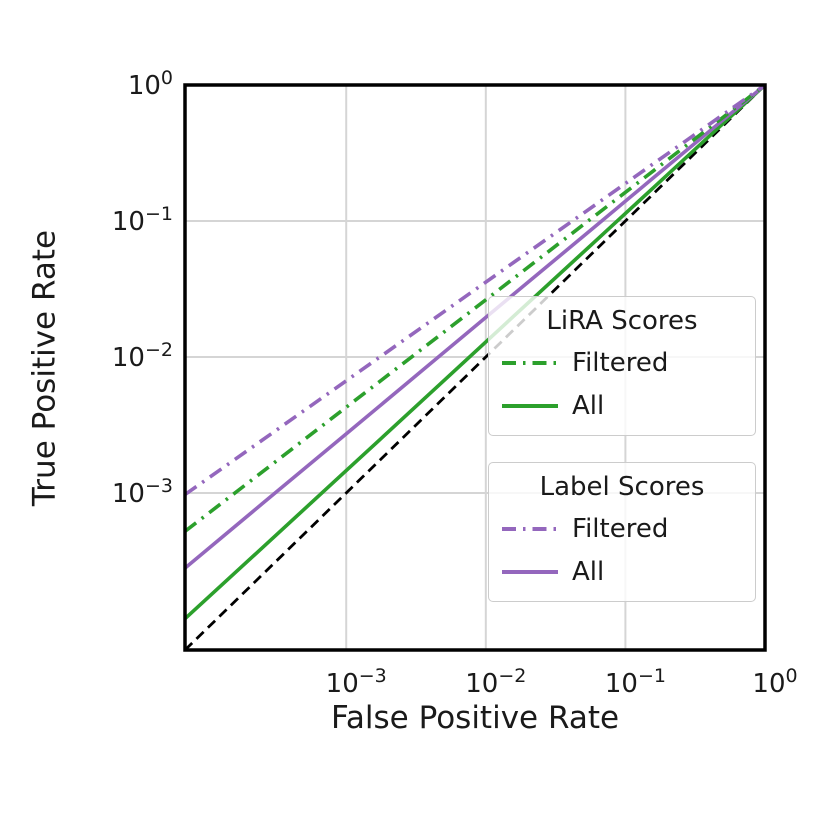 The width and height of the screenshot is (830, 830). What do you see at coordinates (475, 718) in the screenshot?
I see `x-axis-label: False Positive Rate` at bounding box center [475, 718].